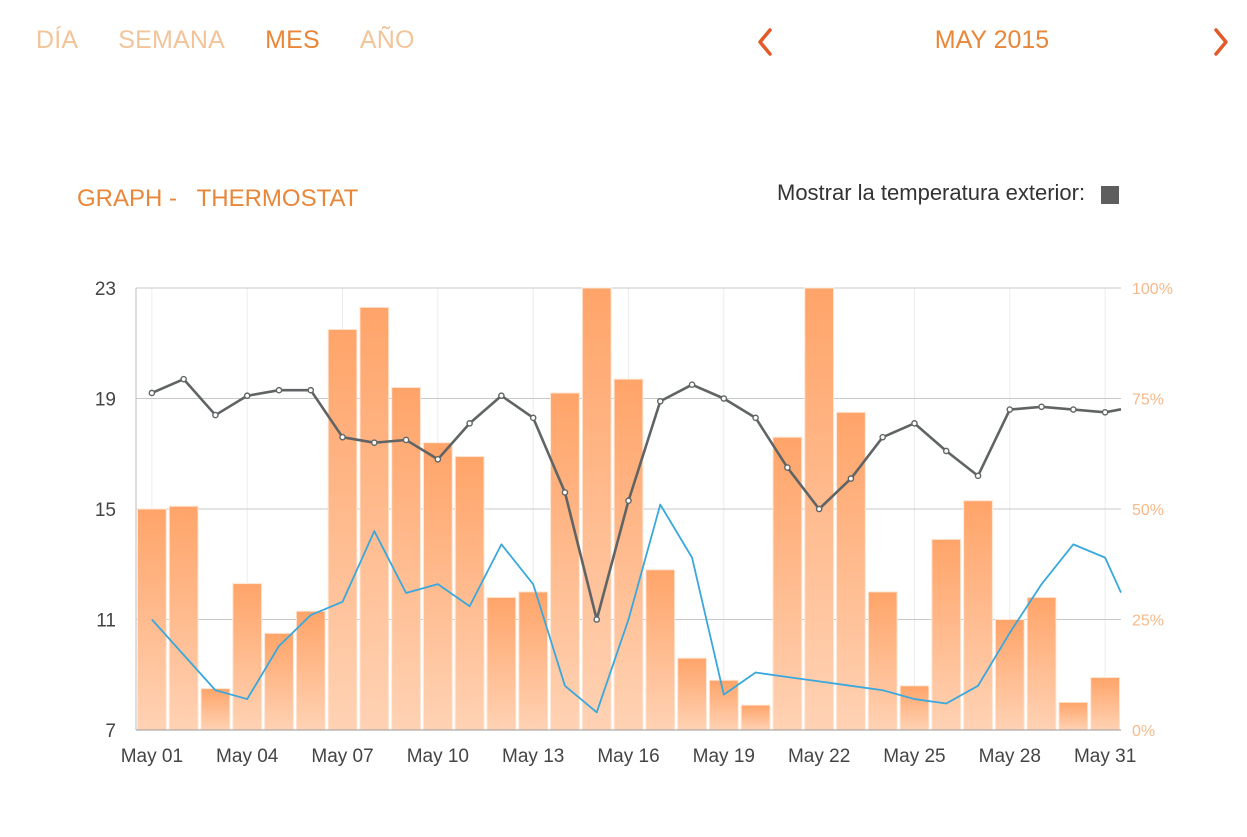  I want to click on y-right-tick-label: 25%, so click(1148, 621).